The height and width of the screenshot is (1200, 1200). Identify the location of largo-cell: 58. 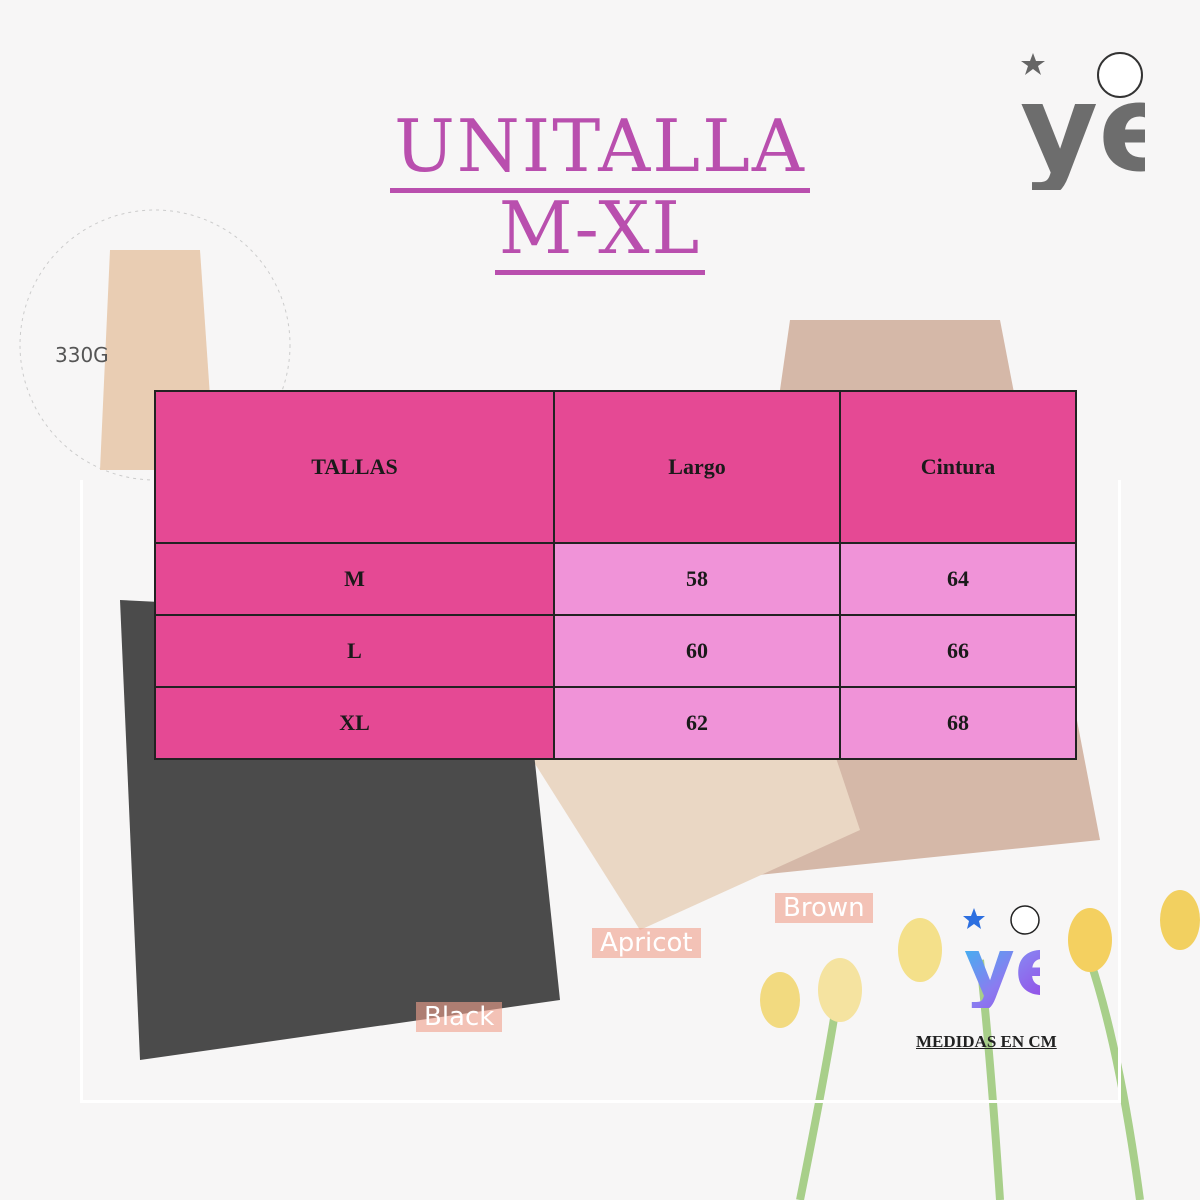
(697, 579).